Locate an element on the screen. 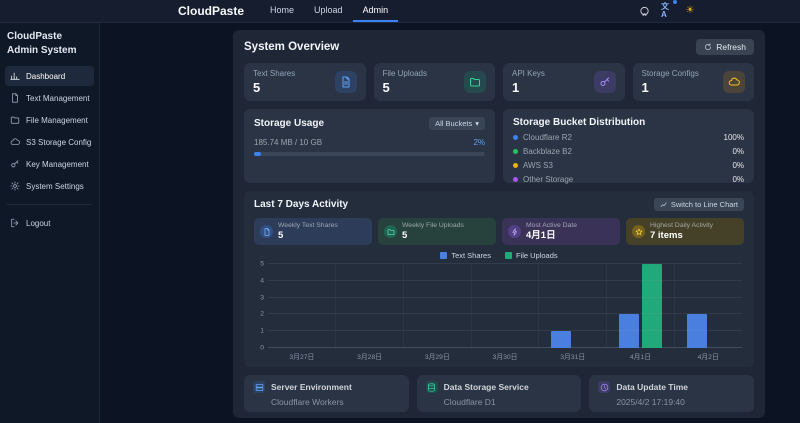 This screenshot has width=800, height=423. stat-card-storage-configs: Storage Configs 1 is located at coordinates (693, 82).